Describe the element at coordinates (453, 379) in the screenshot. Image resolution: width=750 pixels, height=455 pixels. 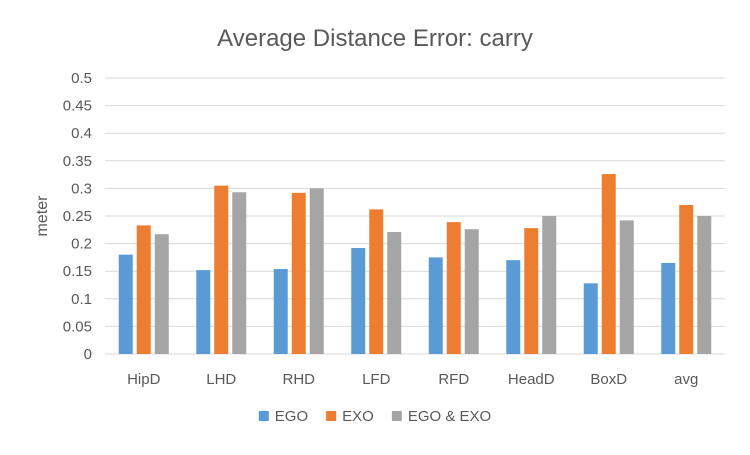
I see `x-tick-label: RFD` at that location.